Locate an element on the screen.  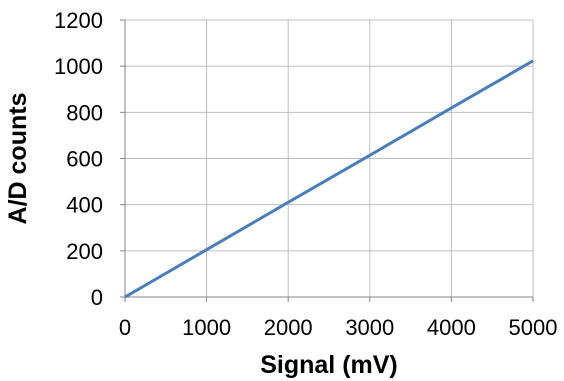
y-tick-label: 200 is located at coordinates (84, 251).